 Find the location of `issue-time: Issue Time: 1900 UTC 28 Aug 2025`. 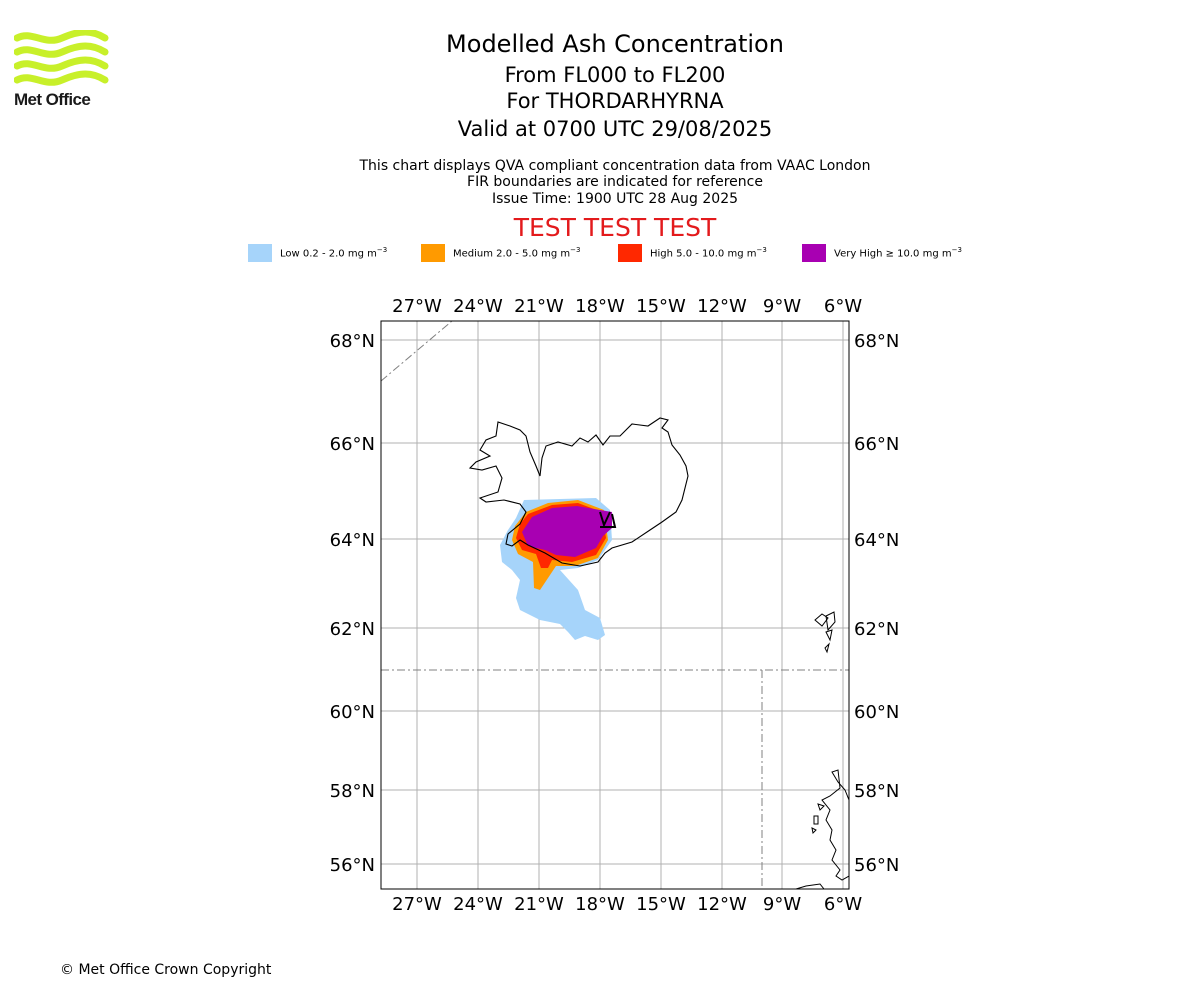

issue-time: Issue Time: 1900 UTC 28 Aug 2025 is located at coordinates (615, 199).